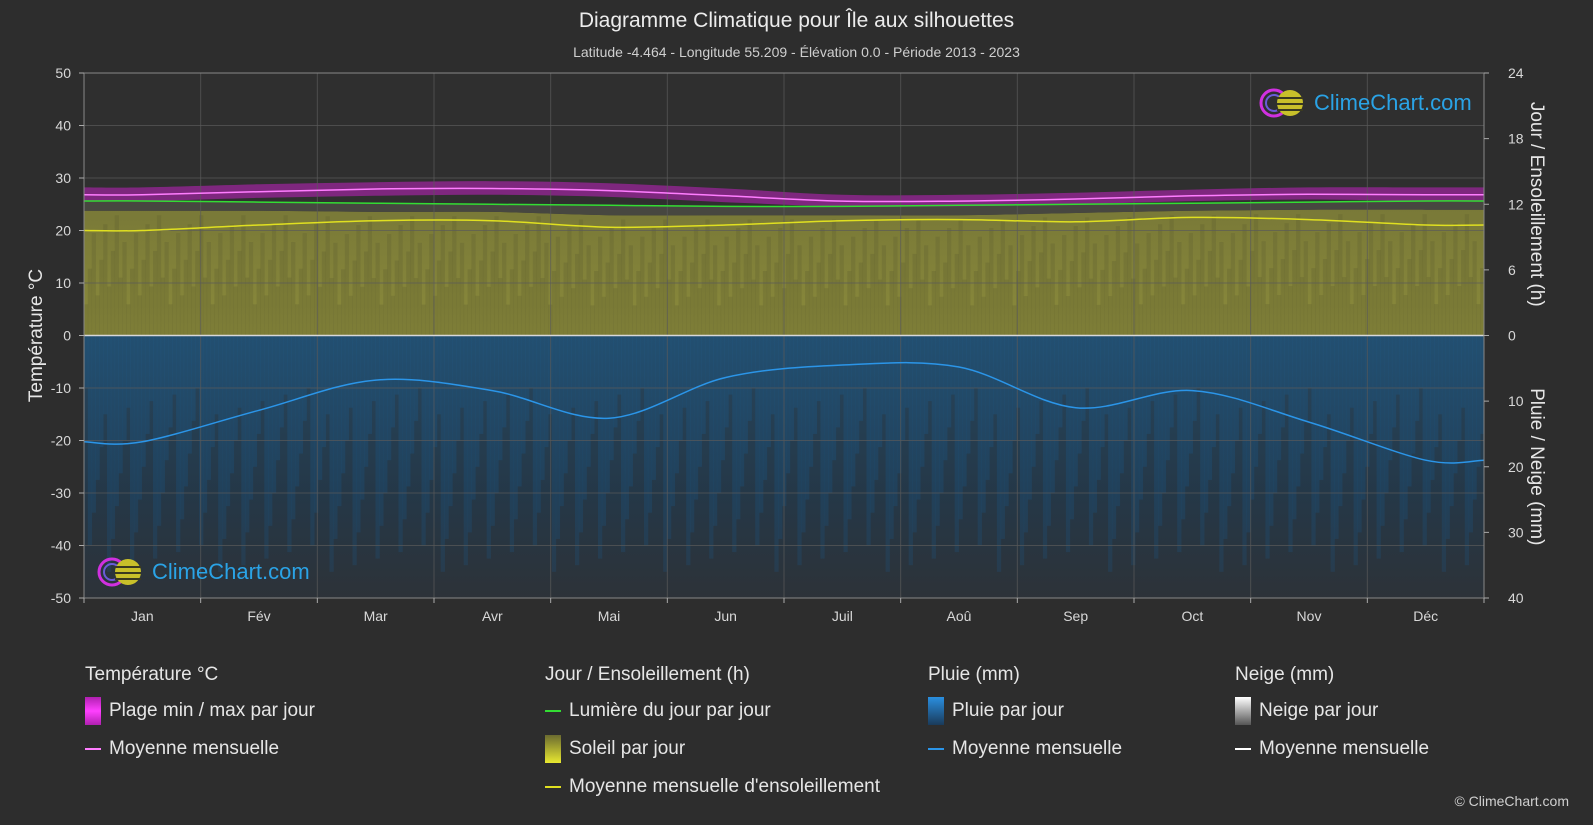 This screenshot has height=825, width=1593. I want to click on temp-range-swatch, so click(93, 711).